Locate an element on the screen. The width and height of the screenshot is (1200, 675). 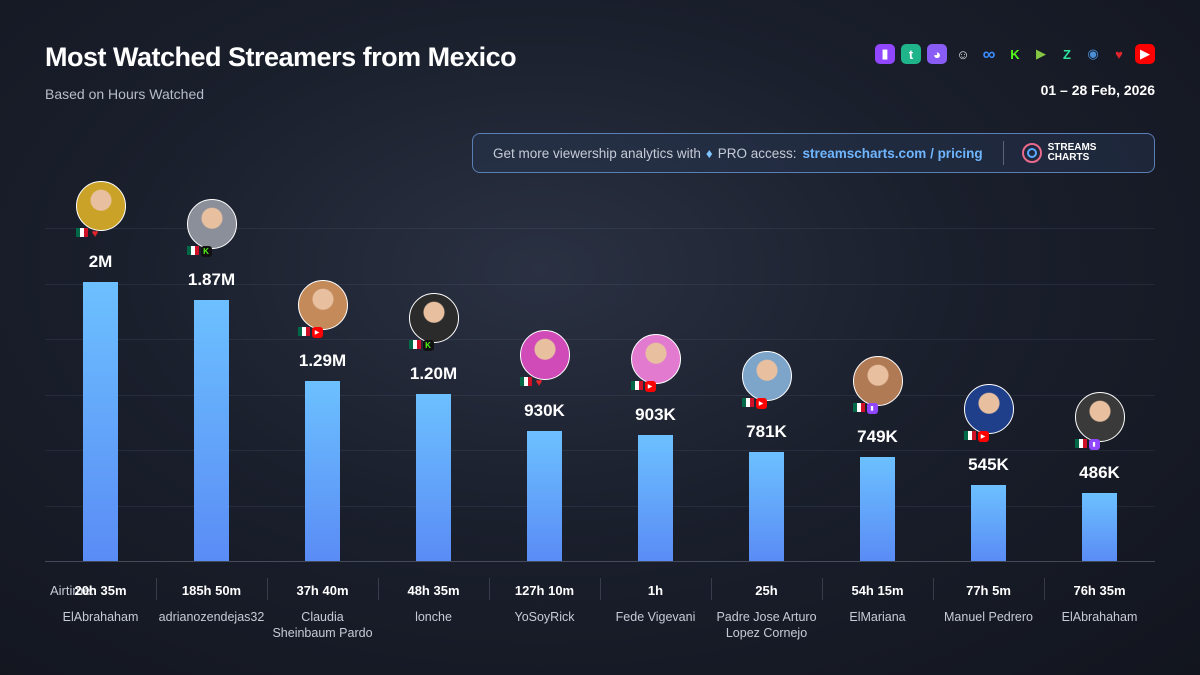
streamer-name: Fede Vigevani is located at coordinates (655, 617).